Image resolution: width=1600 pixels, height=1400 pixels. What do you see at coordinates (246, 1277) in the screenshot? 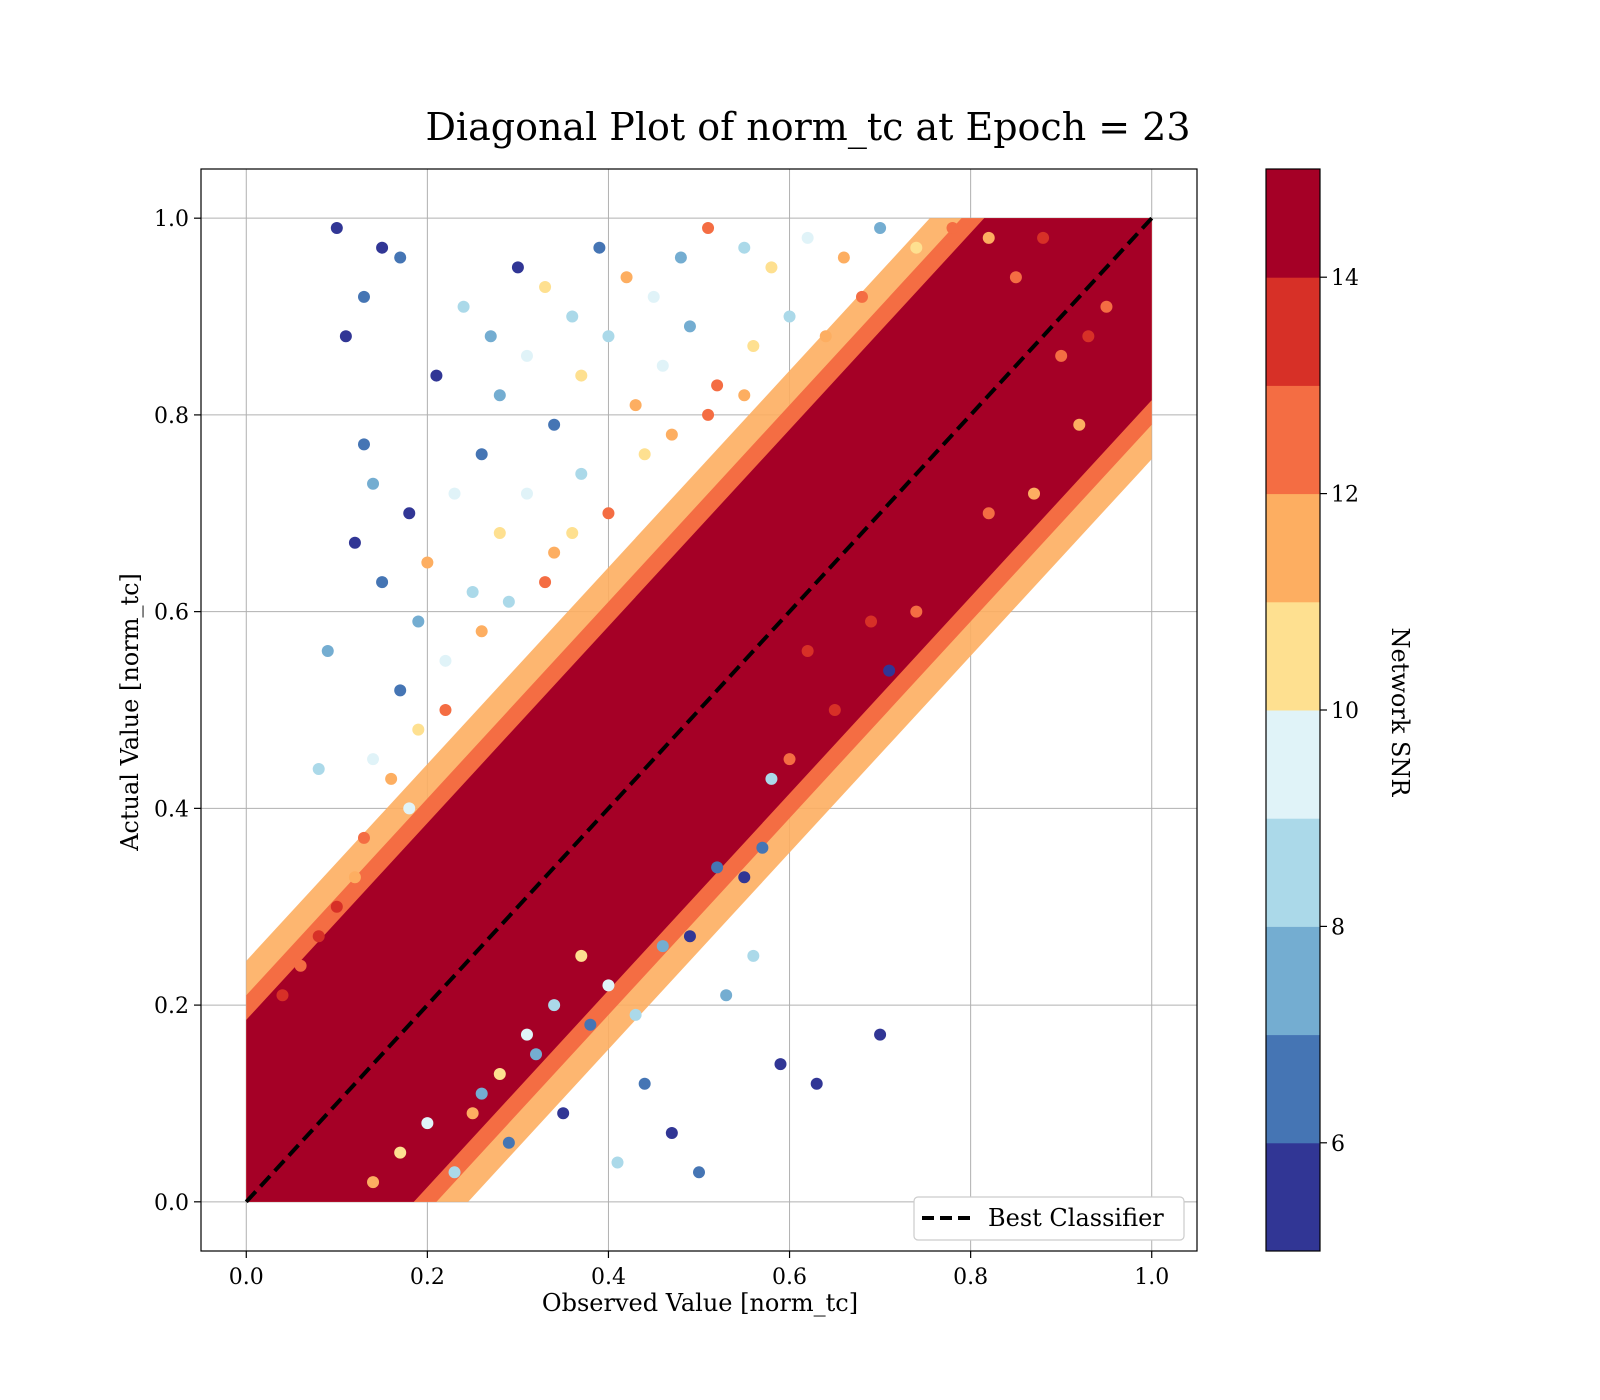
I see `x-tick-label: 0.0` at bounding box center [246, 1277].